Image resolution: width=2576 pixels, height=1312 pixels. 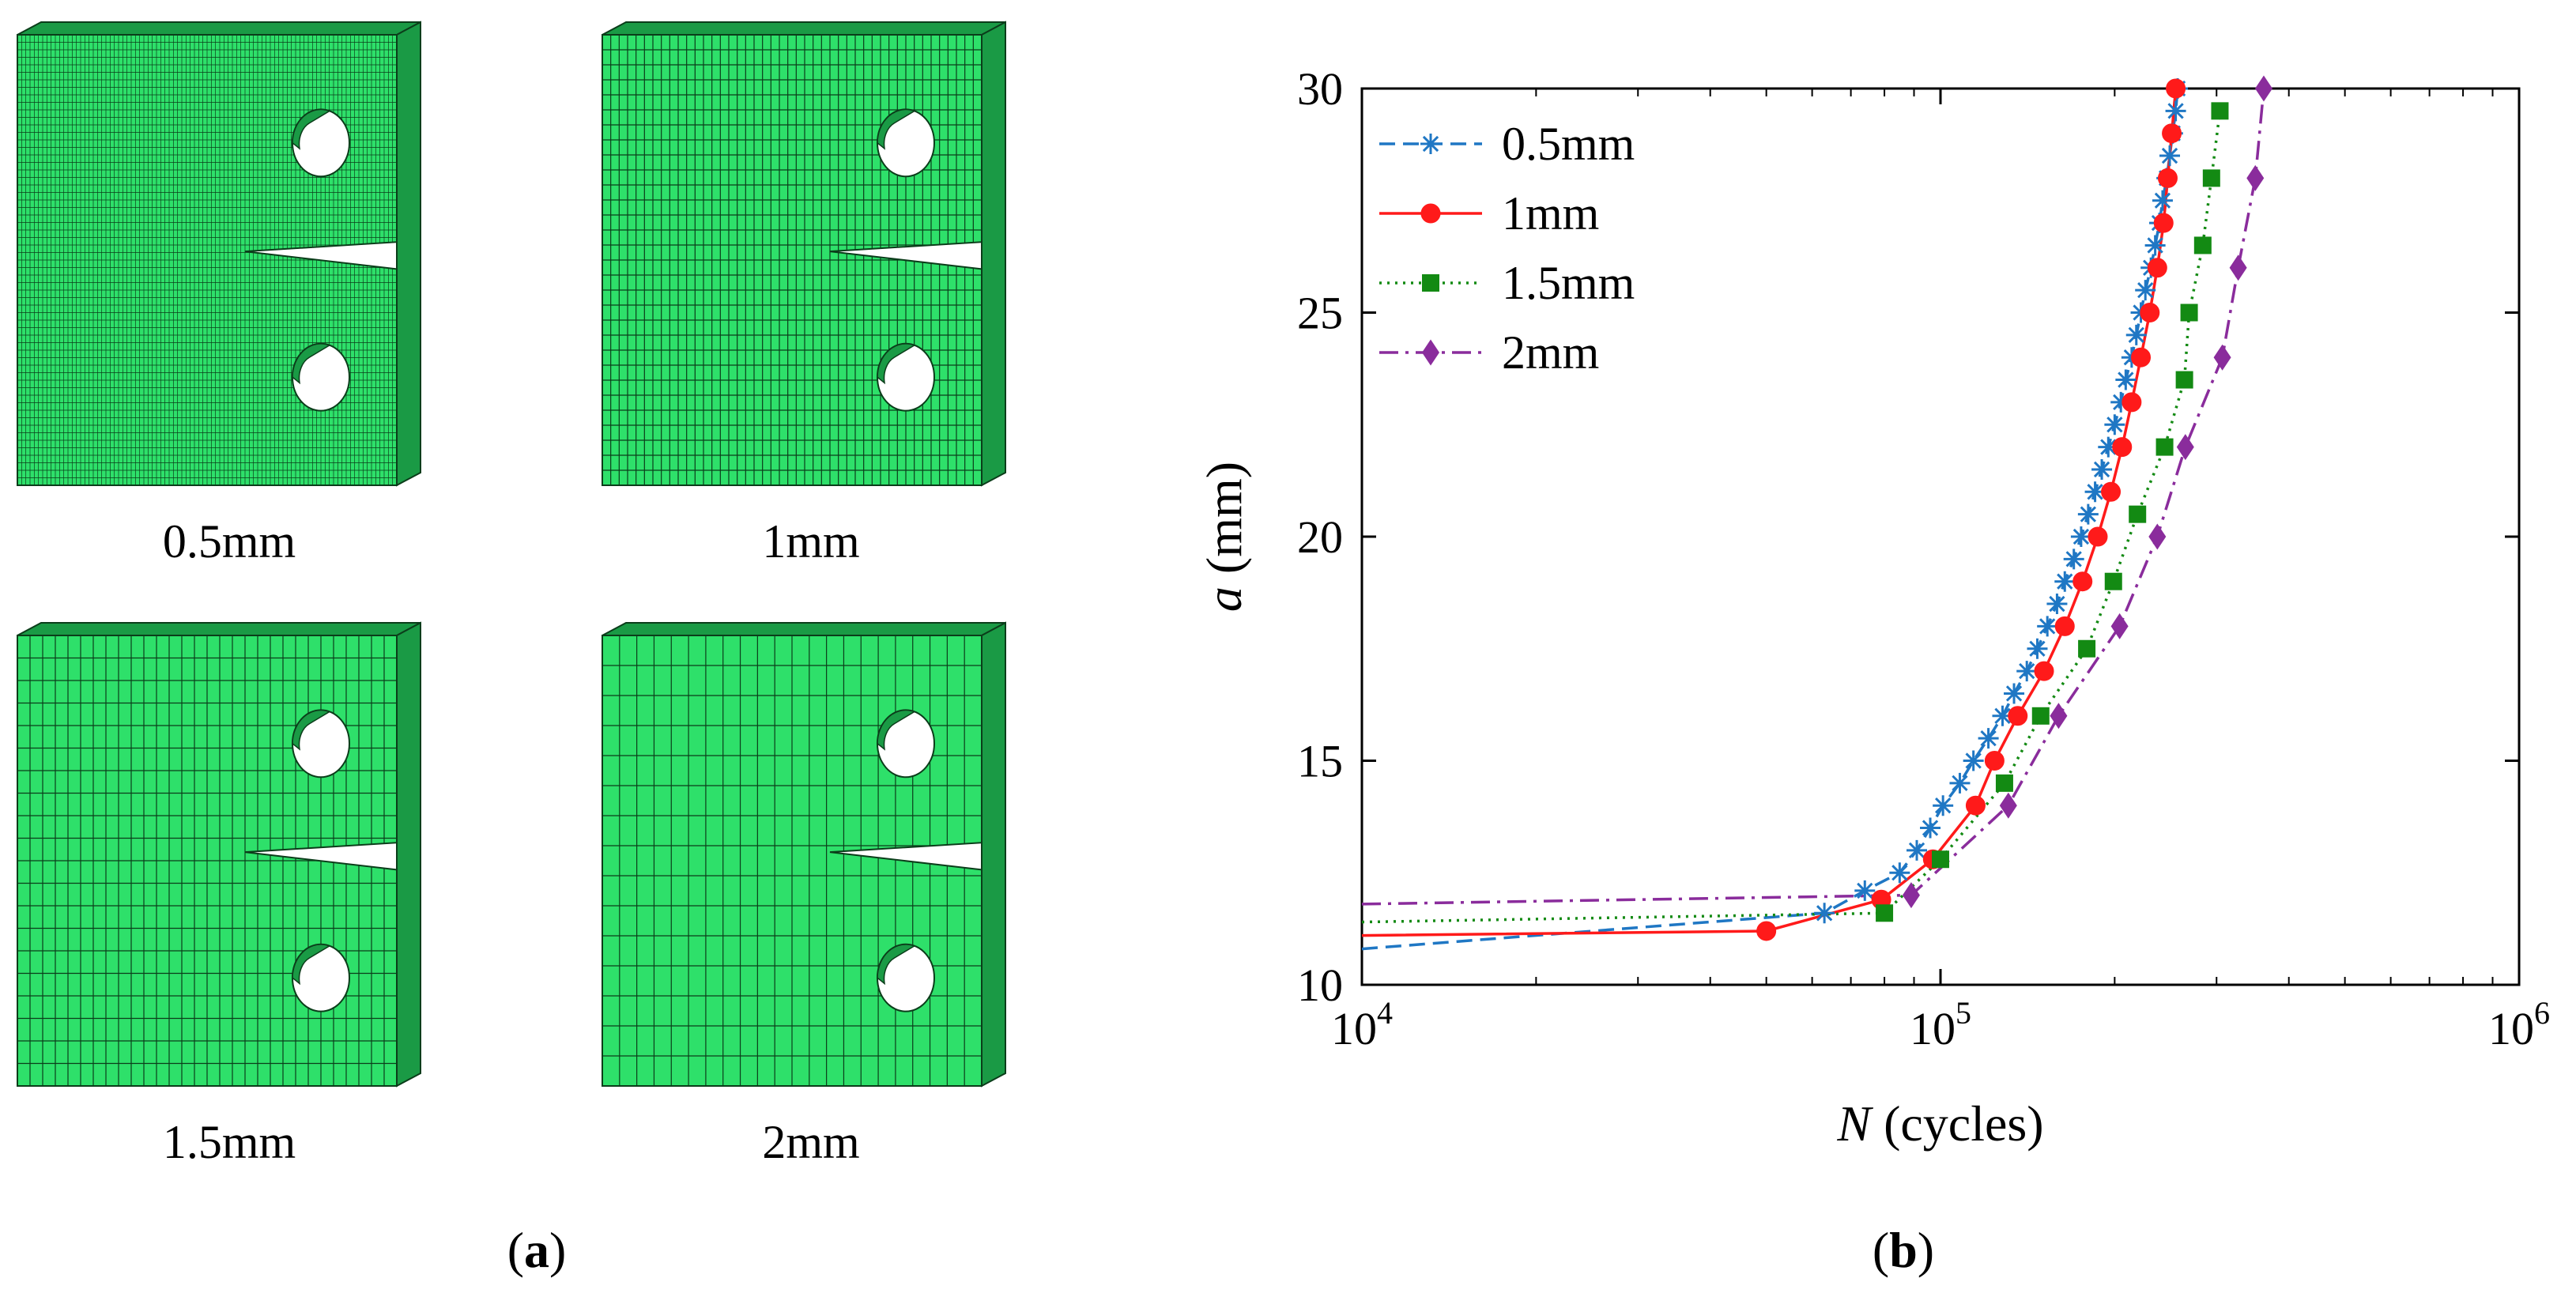 I want to click on mesh-label-0.5mm: 0.5mm, so click(x=229, y=541).